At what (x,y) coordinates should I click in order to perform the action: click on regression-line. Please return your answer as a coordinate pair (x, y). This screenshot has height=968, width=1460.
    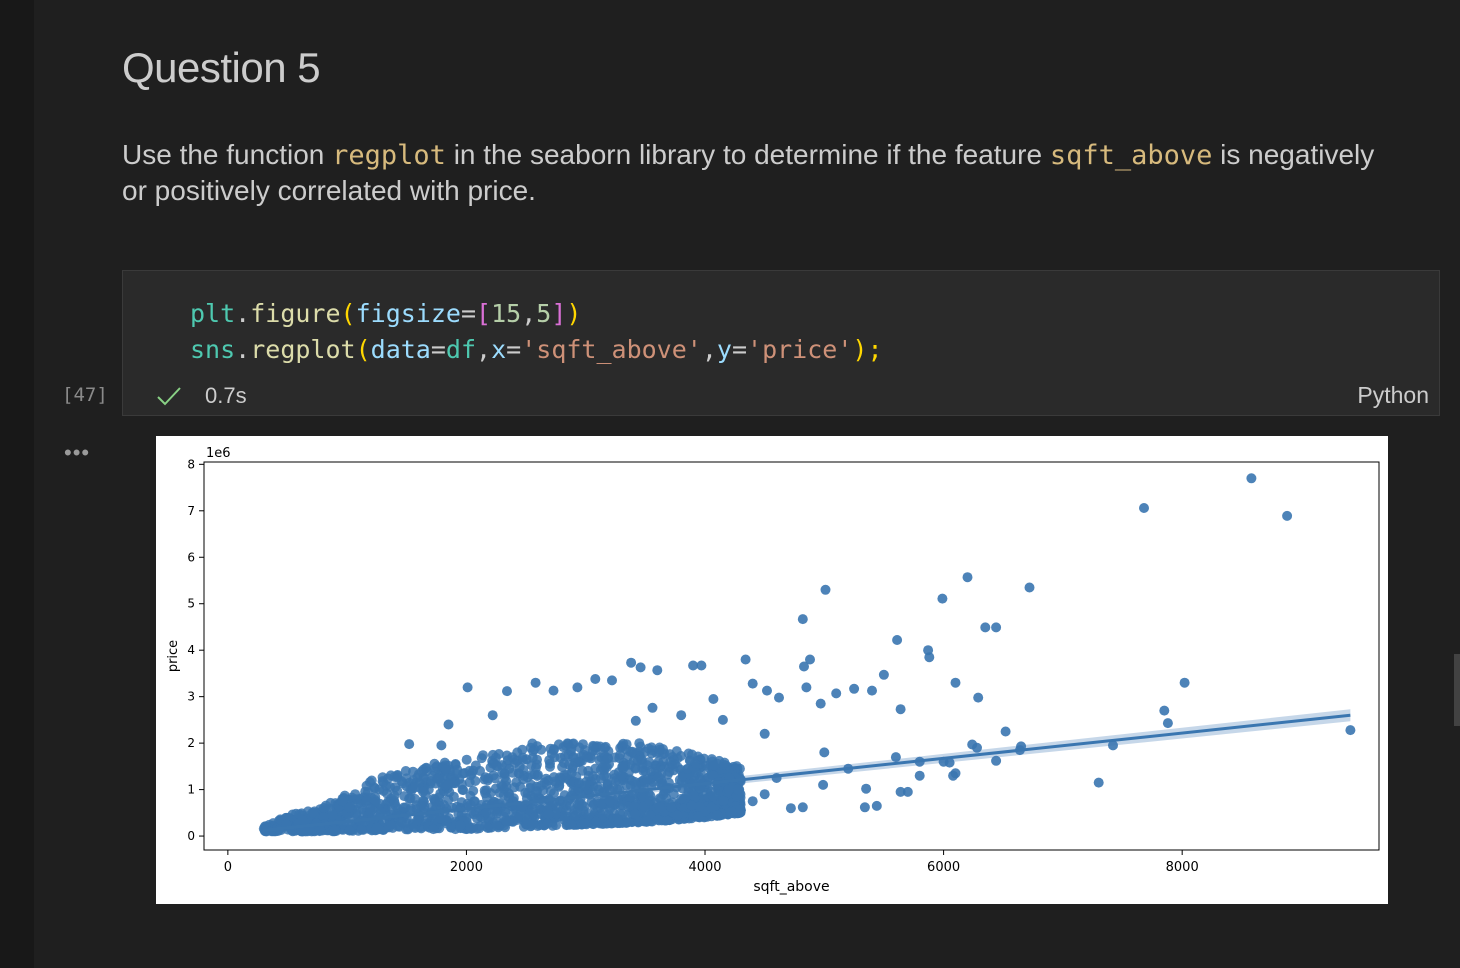
    Looking at the image, I should click on (806, 772).